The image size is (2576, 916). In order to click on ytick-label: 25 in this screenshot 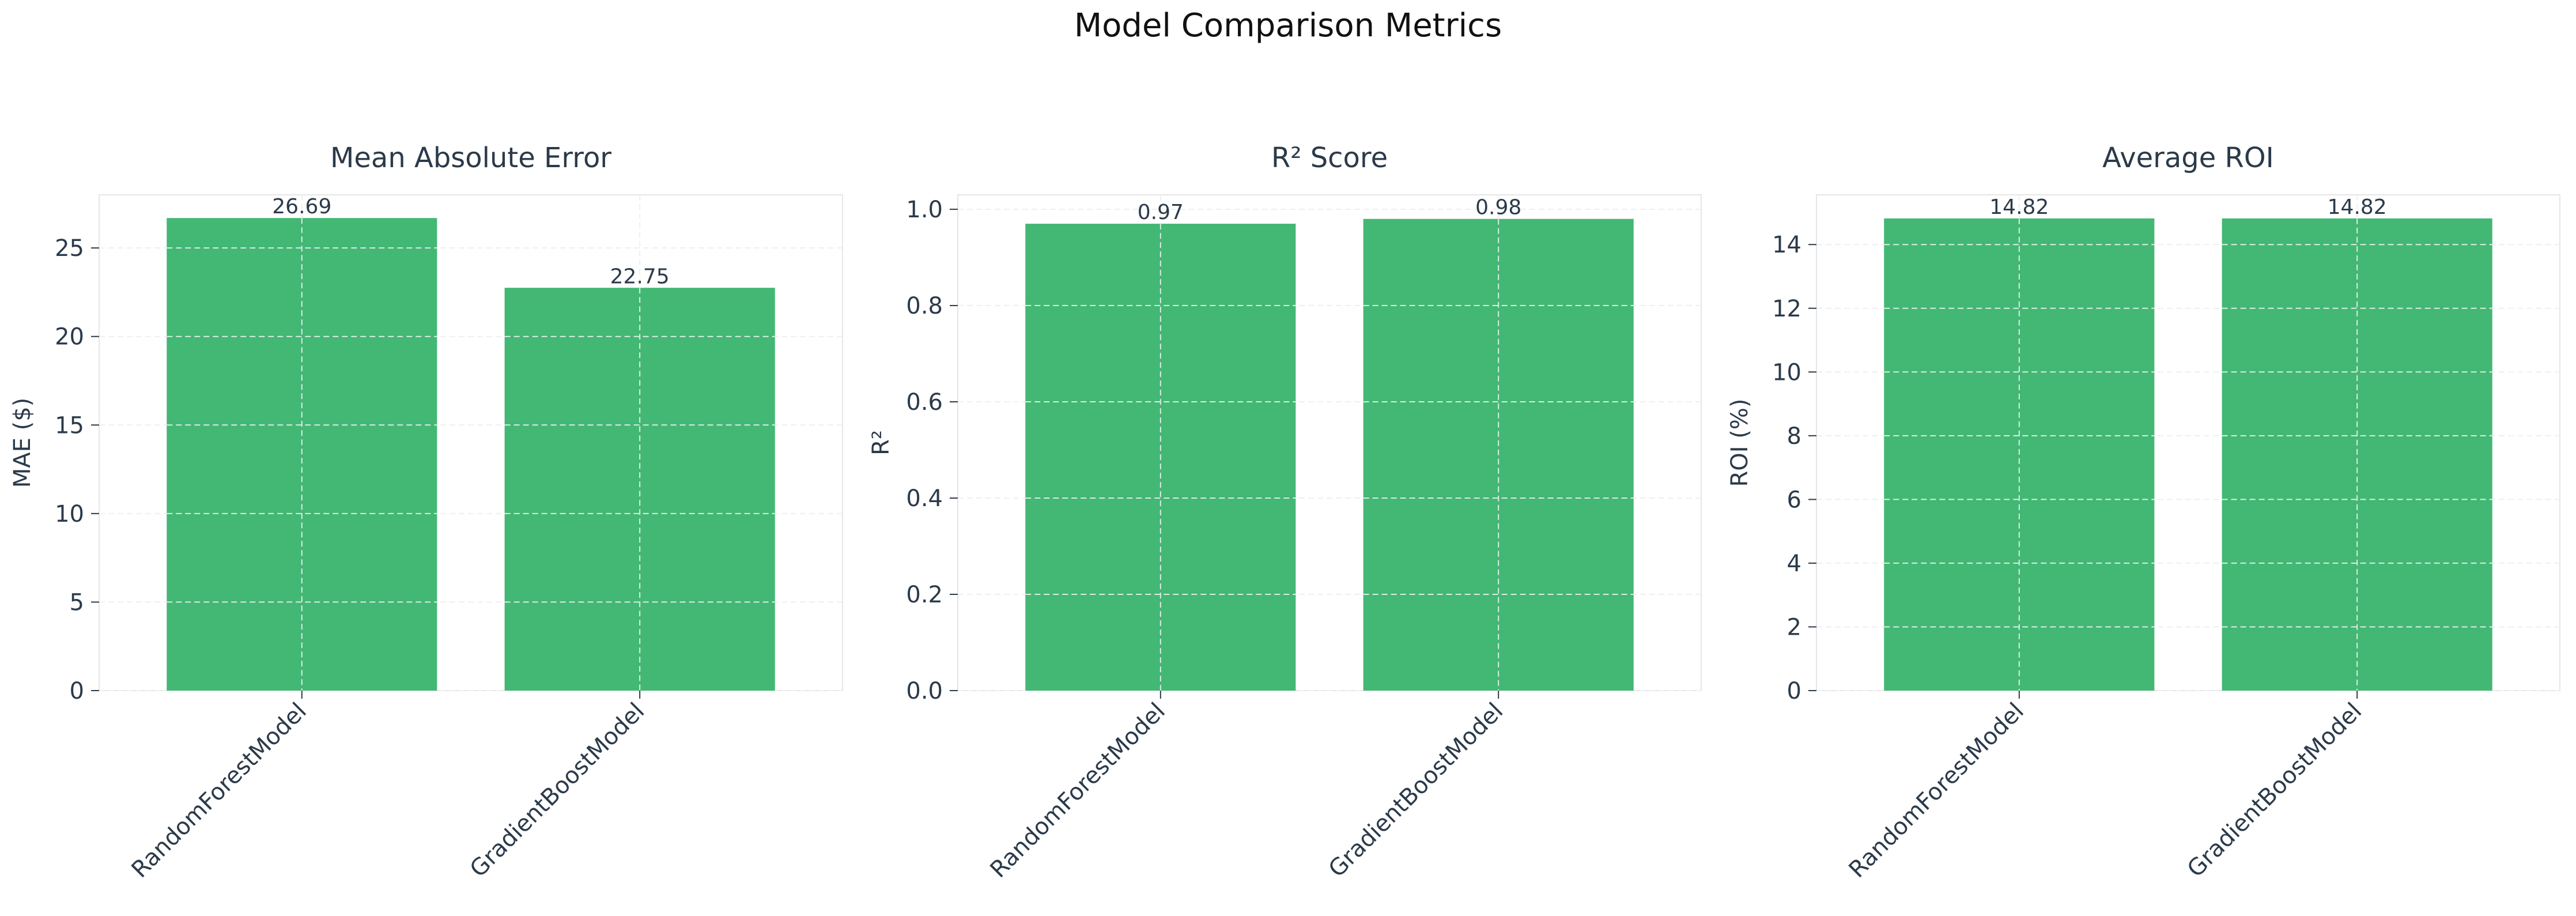, I will do `click(69, 248)`.